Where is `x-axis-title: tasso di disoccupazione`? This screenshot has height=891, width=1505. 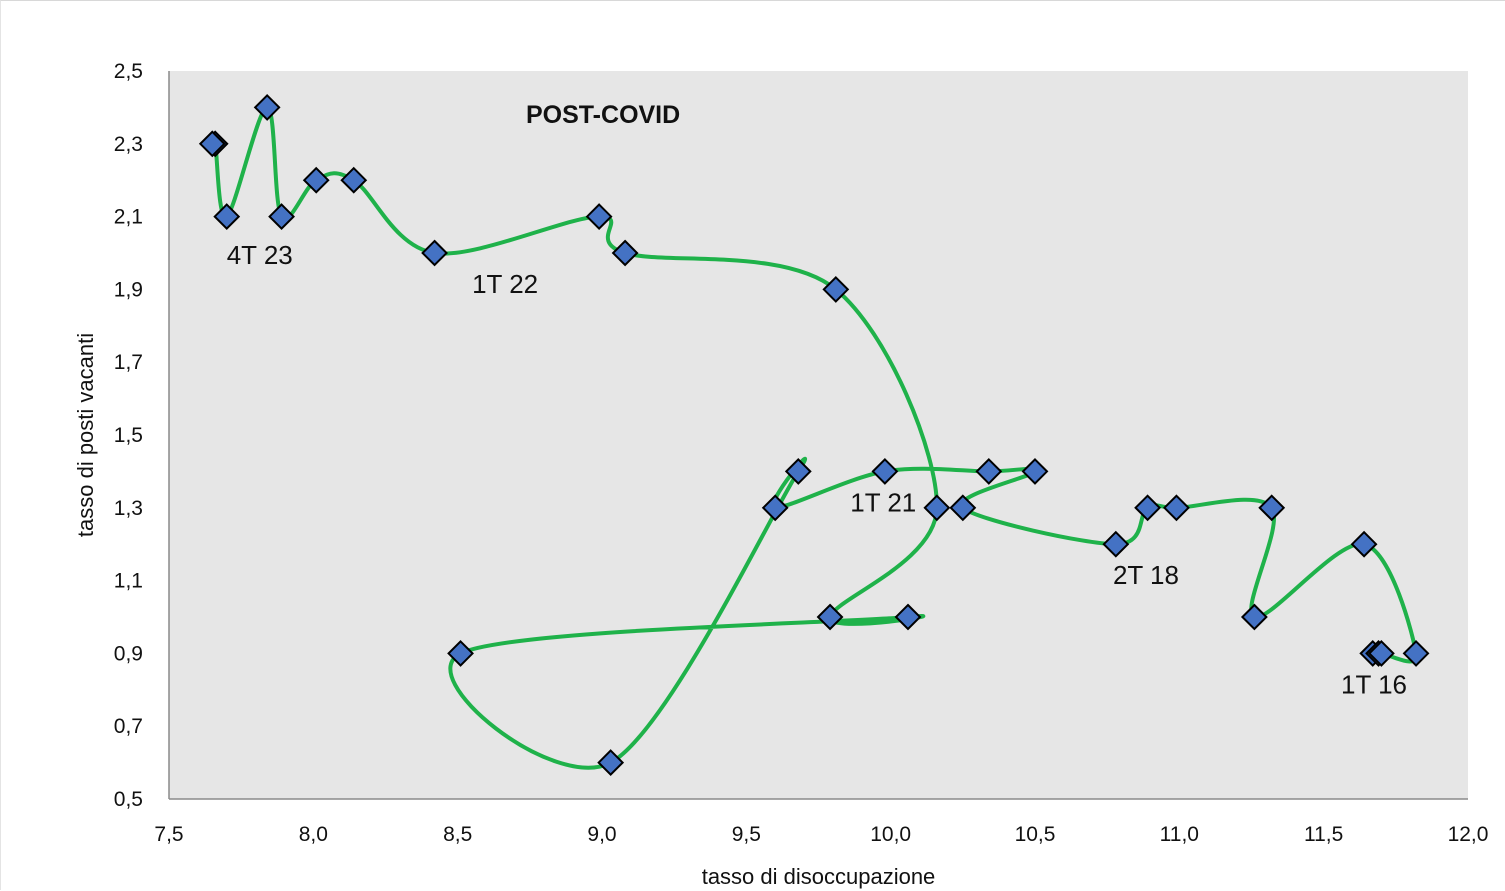
x-axis-title: tasso di disoccupazione is located at coordinates (819, 876).